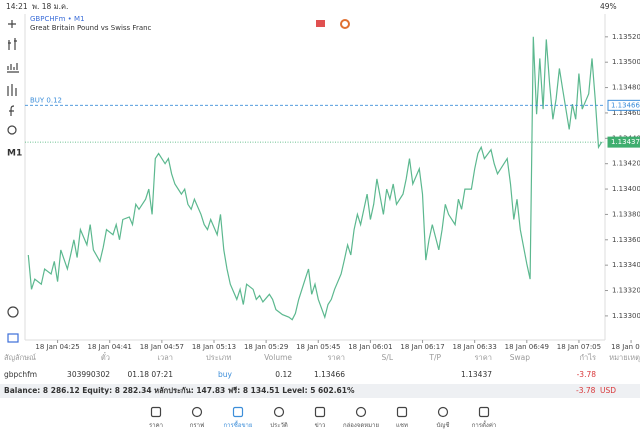  I want to click on y-tick-label: 1.13500, so click(626, 62).